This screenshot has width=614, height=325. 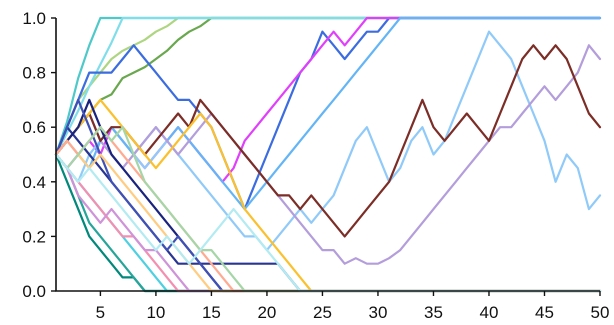 I want to click on x-tick-label: 30, so click(x=377, y=312).